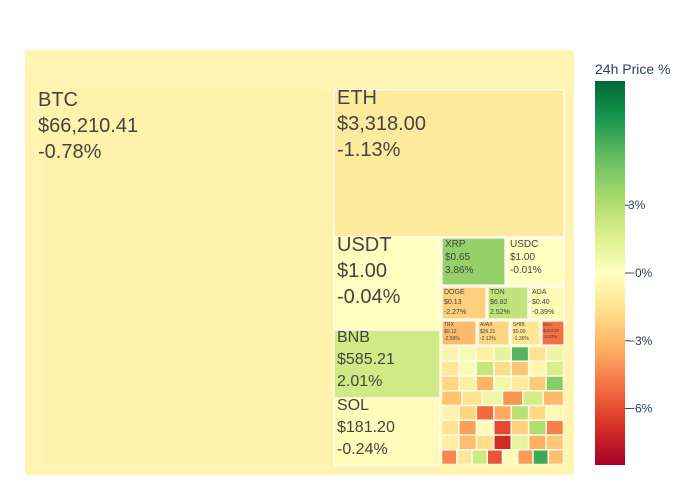  I want to click on tile-price: $66,210.41, so click(88, 126).